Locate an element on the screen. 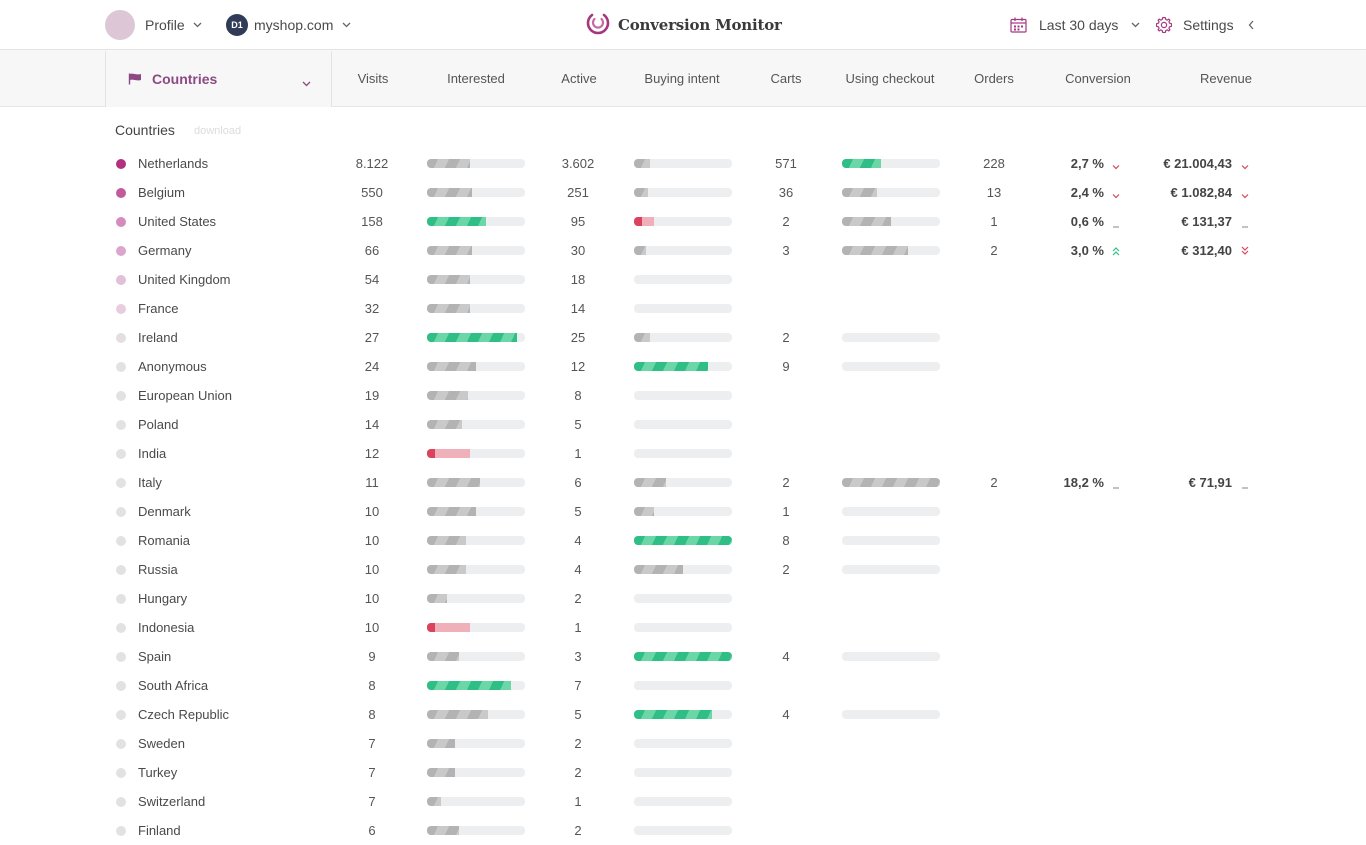 The width and height of the screenshot is (1366, 845). shop-selector: D1 myshop.com is located at coordinates (288, 25).